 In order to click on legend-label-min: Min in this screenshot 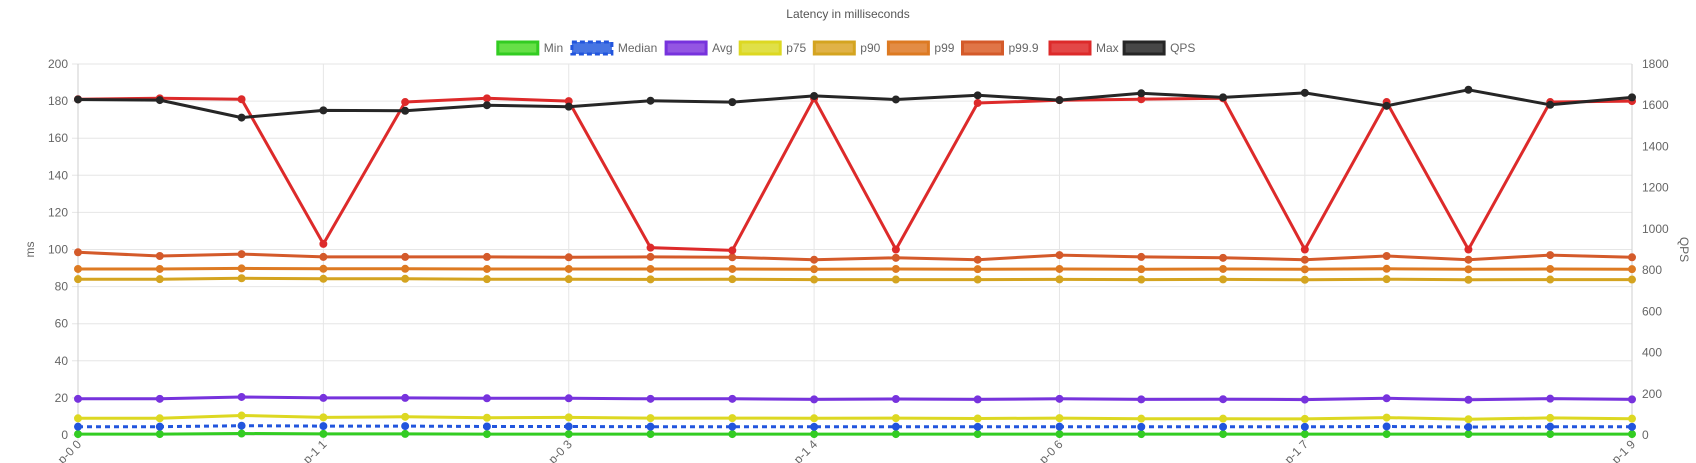, I will do `click(553, 48)`.